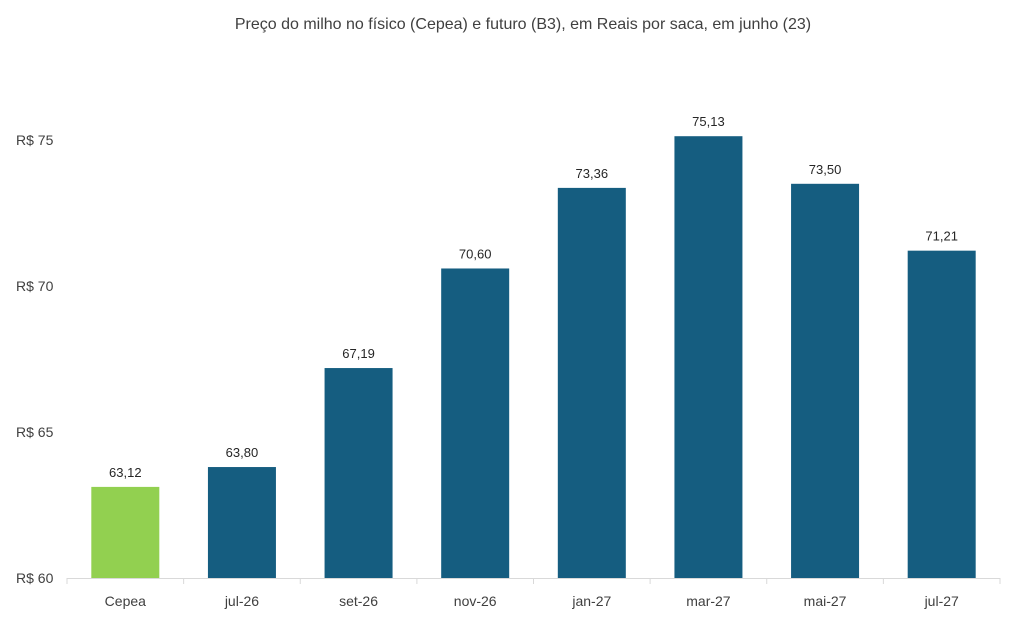 This screenshot has height=629, width=1011. What do you see at coordinates (475, 601) in the screenshot?
I see `x-tick-label: nov-26` at bounding box center [475, 601].